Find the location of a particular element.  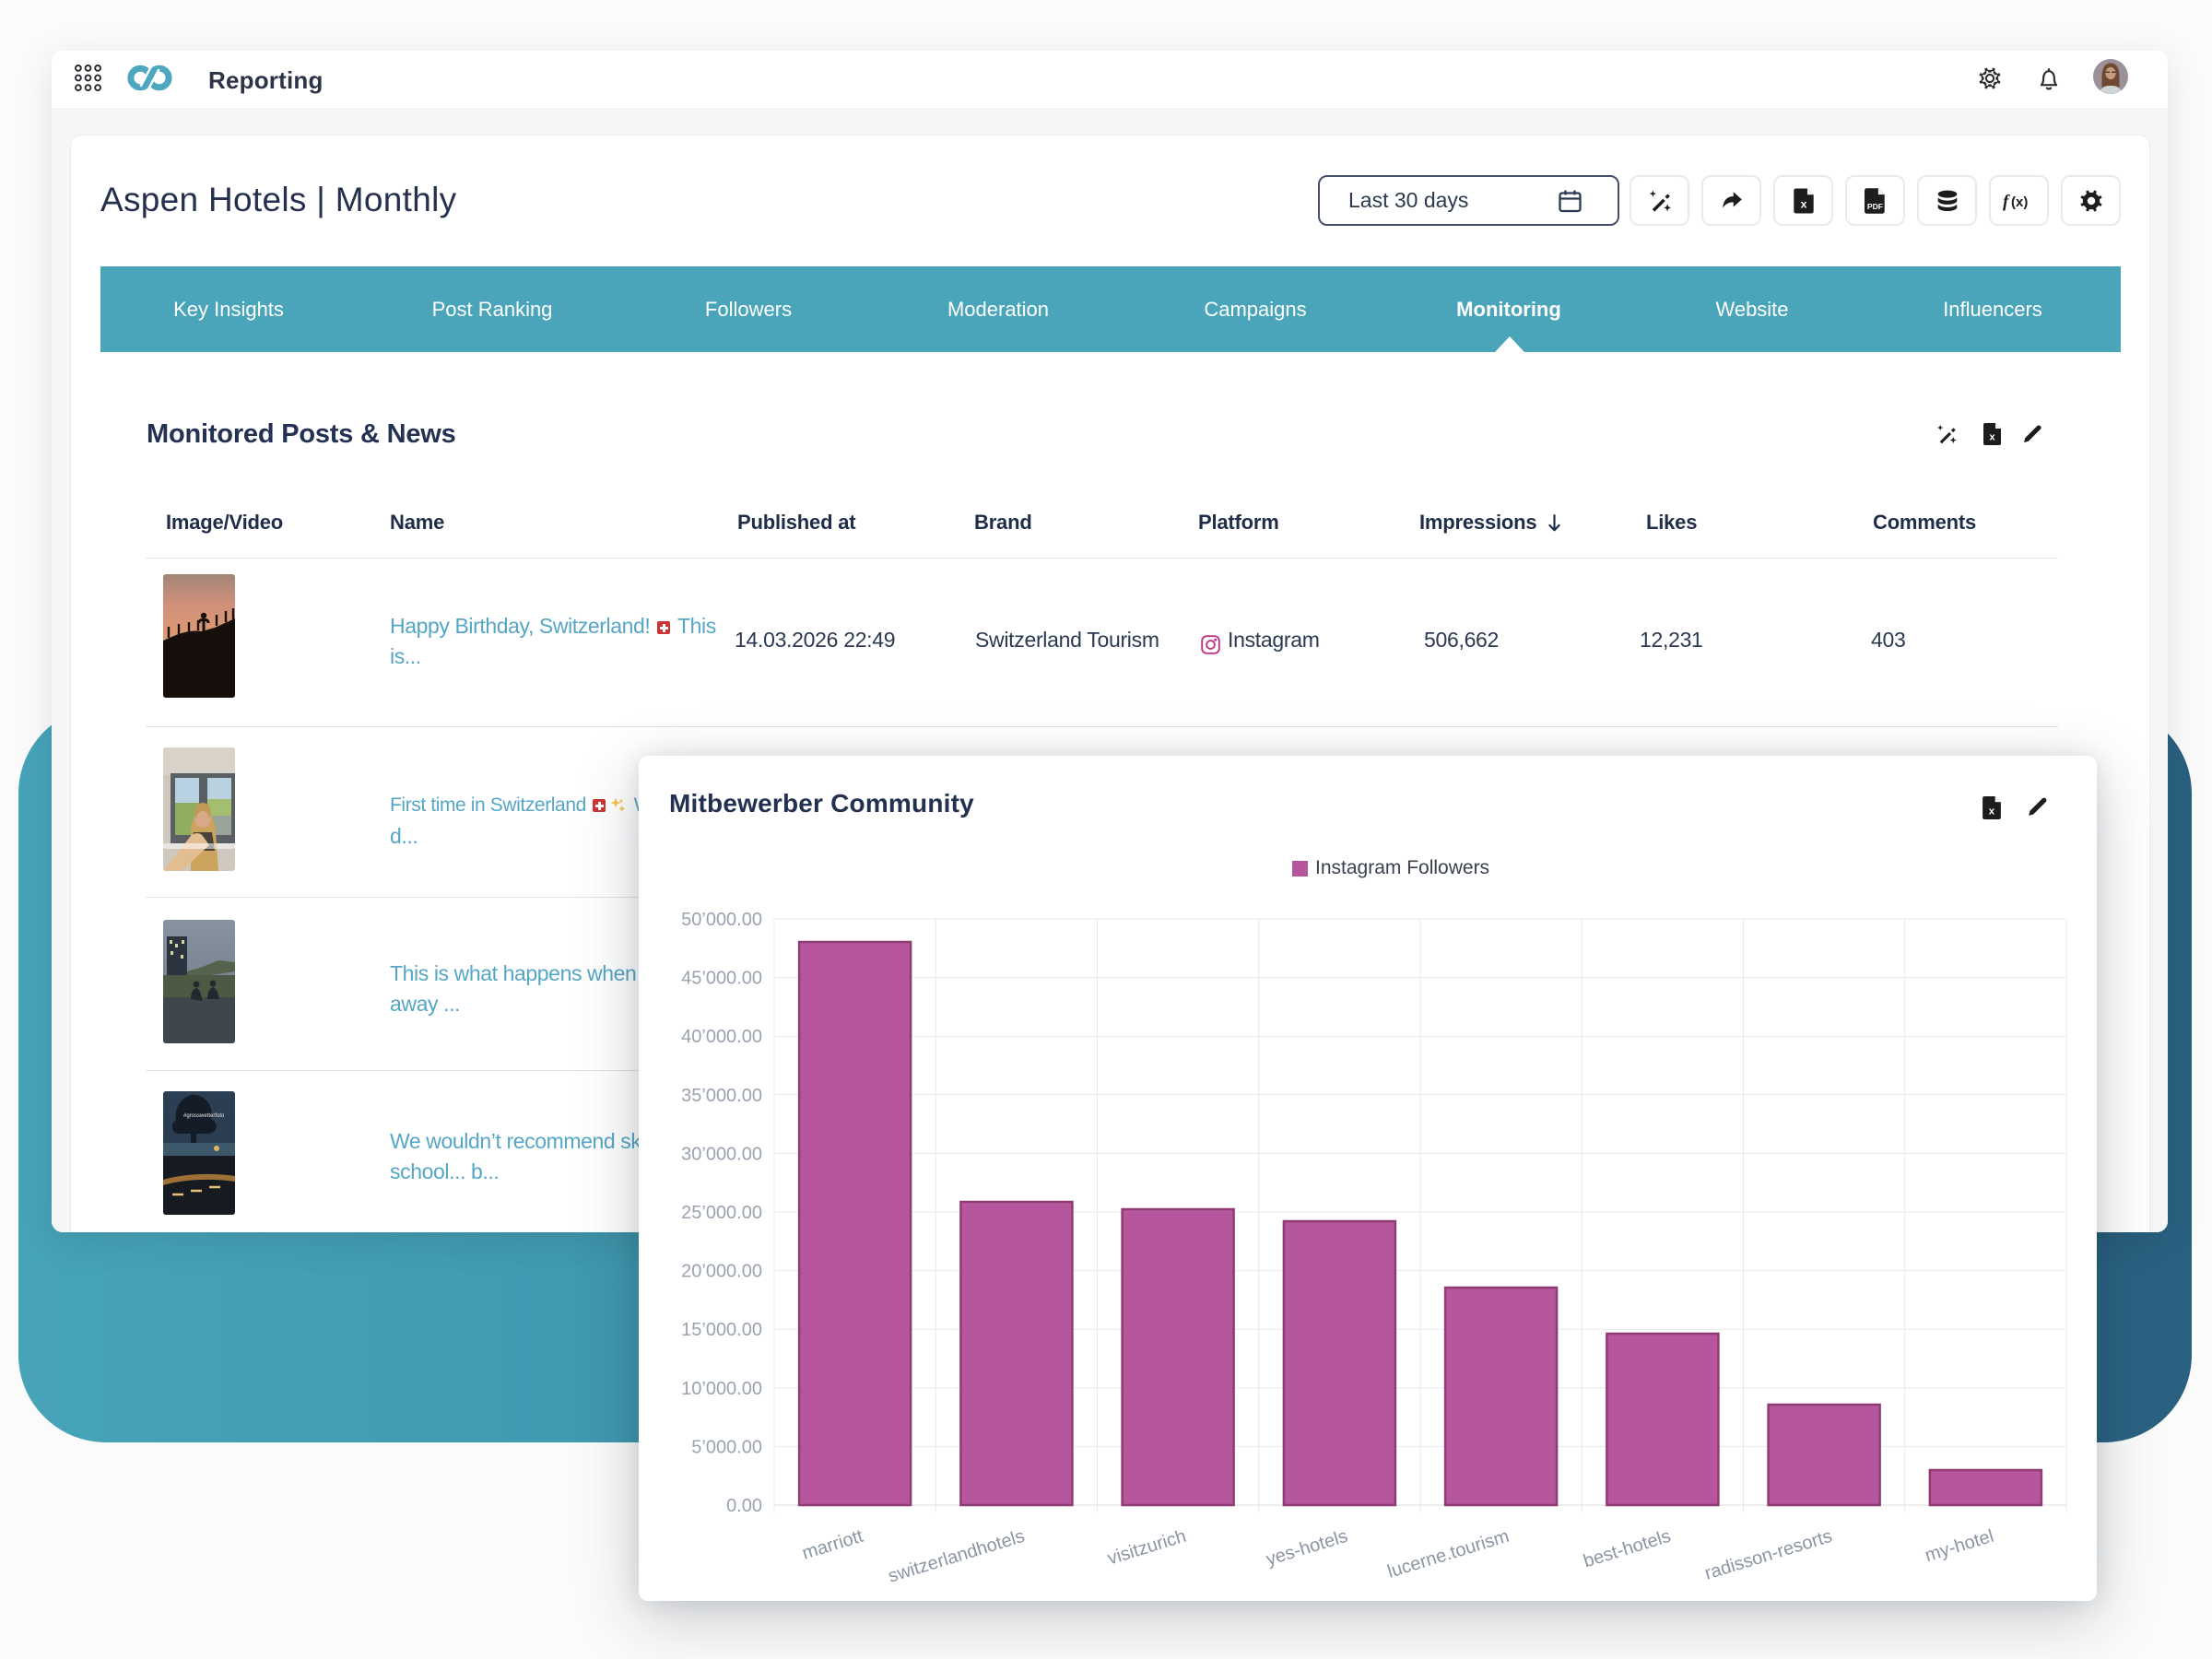

svg-text: 45’000.00 is located at coordinates (721, 979).